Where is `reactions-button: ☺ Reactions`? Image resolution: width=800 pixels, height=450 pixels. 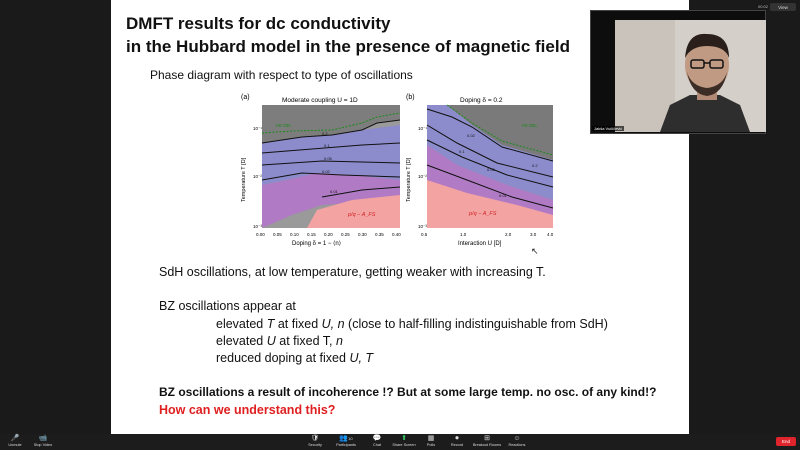
reactions-button: ☺ Reactions is located at coordinates (517, 441).